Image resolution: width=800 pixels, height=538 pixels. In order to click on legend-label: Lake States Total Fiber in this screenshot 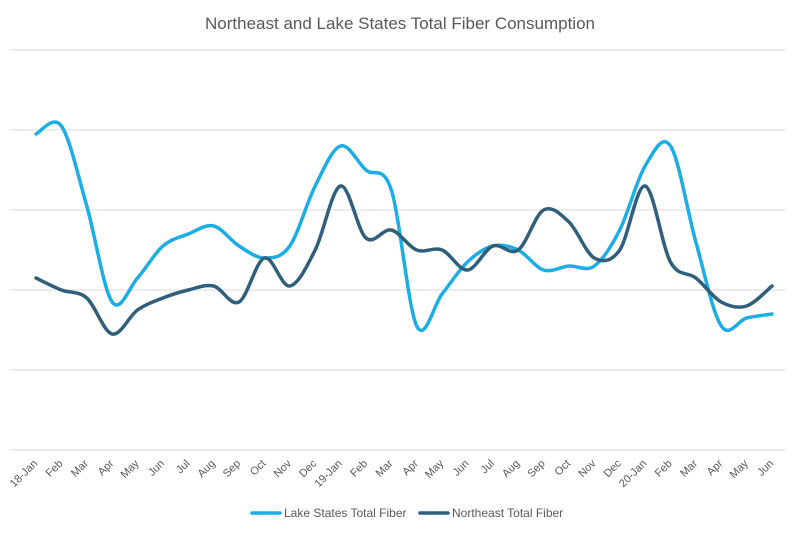, I will do `click(345, 513)`.